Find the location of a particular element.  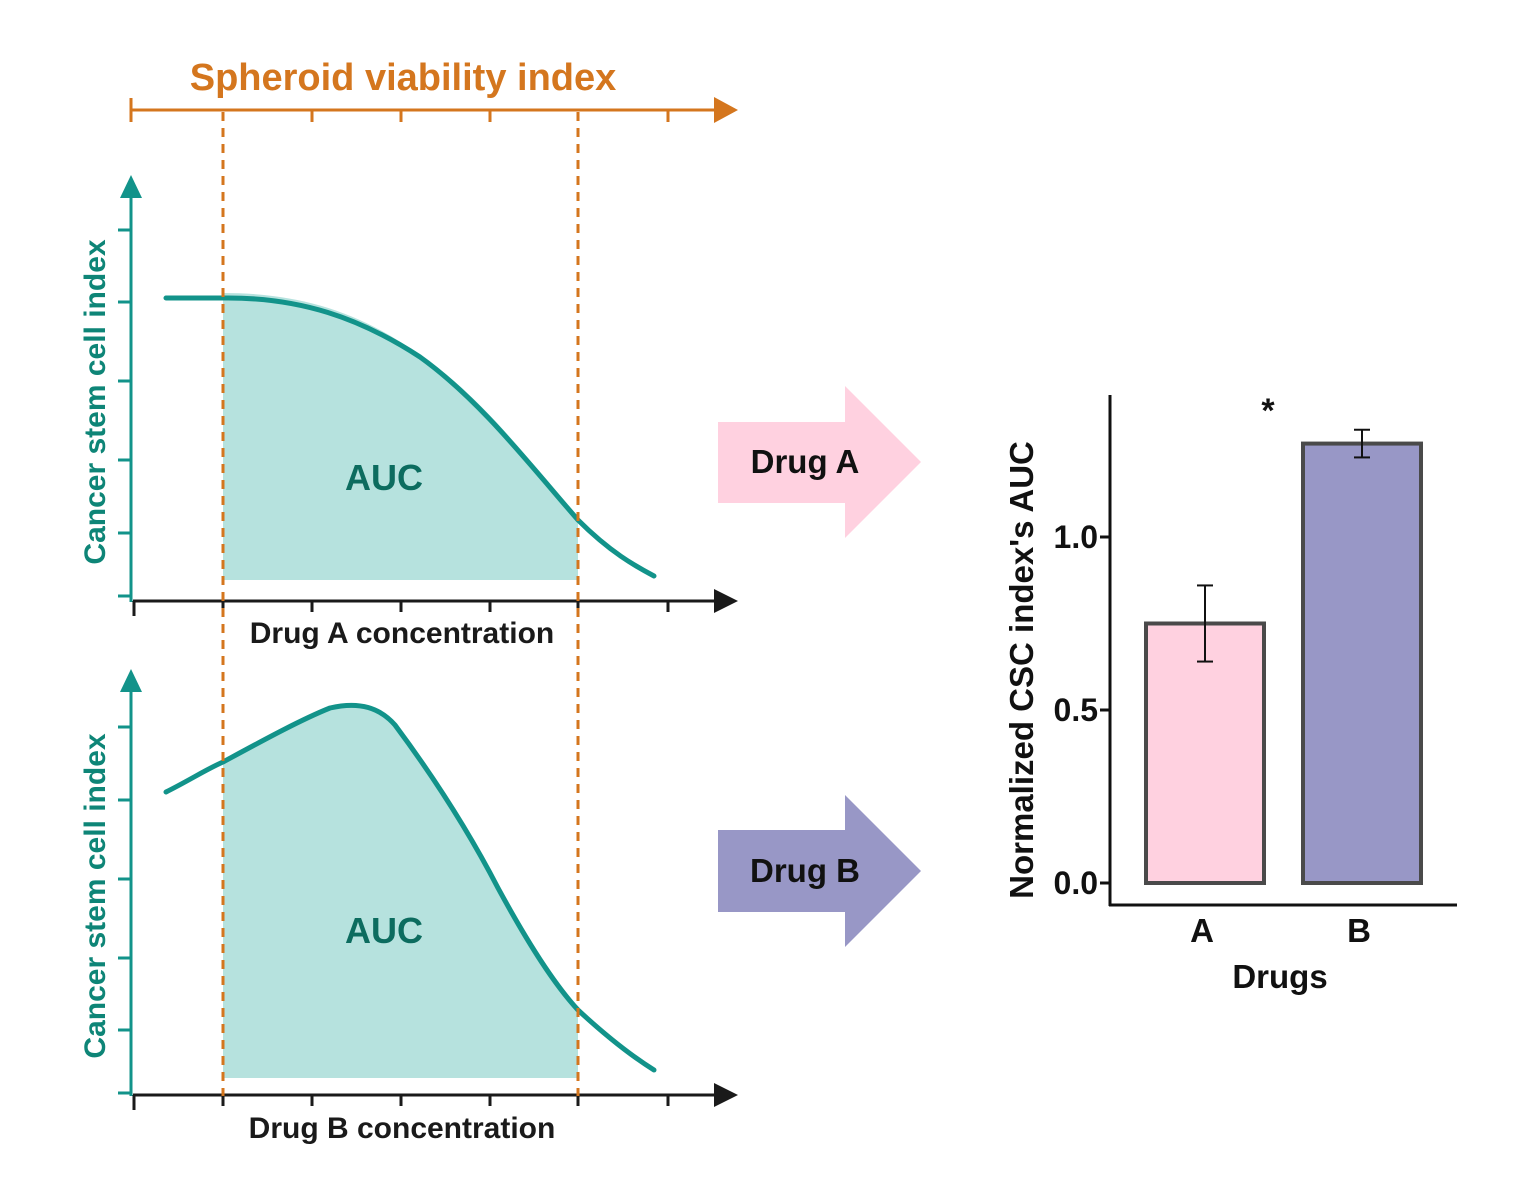

y-tick-label: 0.0 is located at coordinates (1076, 883).